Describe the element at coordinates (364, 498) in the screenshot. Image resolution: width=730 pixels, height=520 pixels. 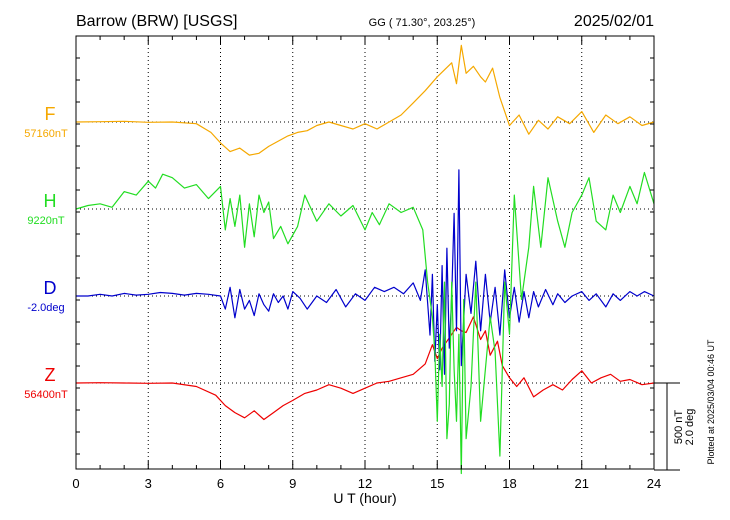
I see `x-axis-label: U T (hour)` at that location.